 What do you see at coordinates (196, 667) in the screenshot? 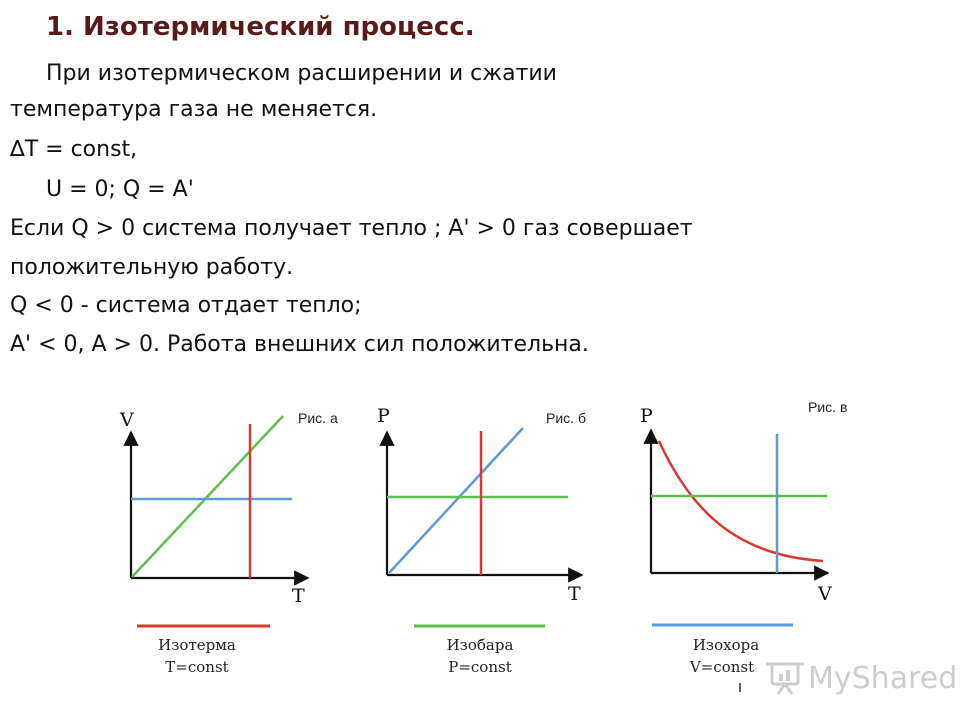
I see `fig-a-caption-formula: T=const` at bounding box center [196, 667].